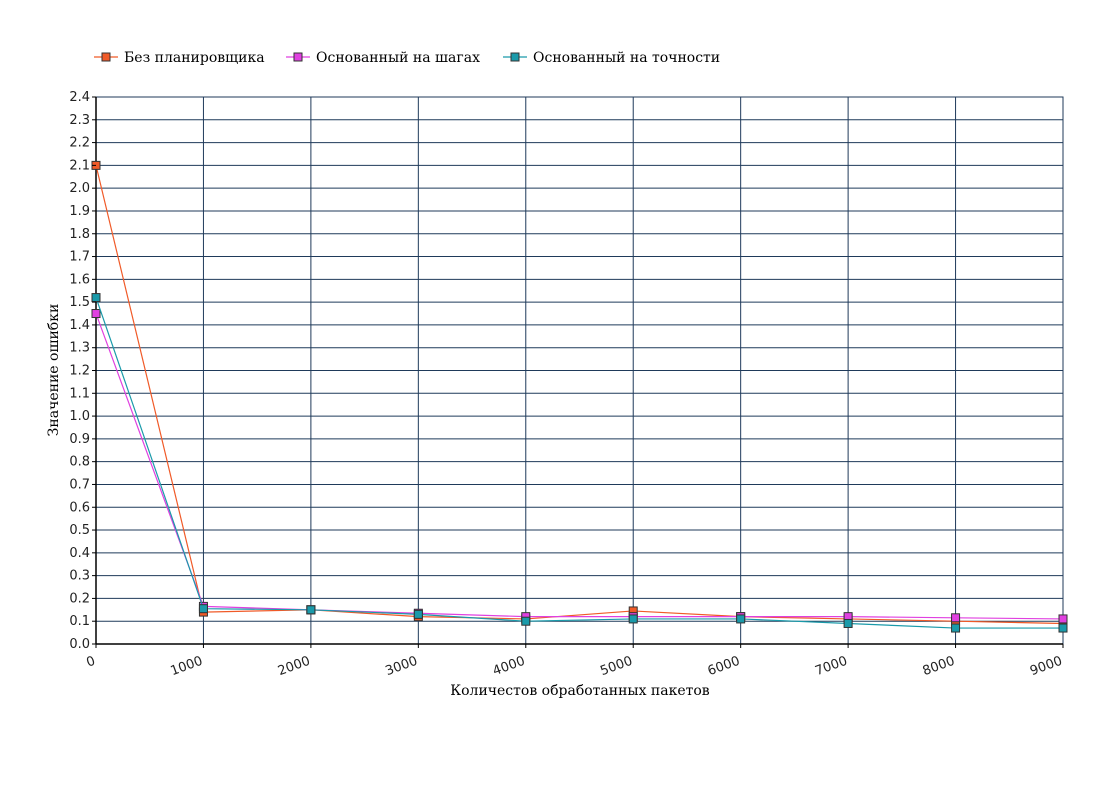 The height and width of the screenshot is (805, 1095). What do you see at coordinates (580, 691) in the screenshot?
I see `x-axis-label: Количестов обработанных пакетов` at bounding box center [580, 691].